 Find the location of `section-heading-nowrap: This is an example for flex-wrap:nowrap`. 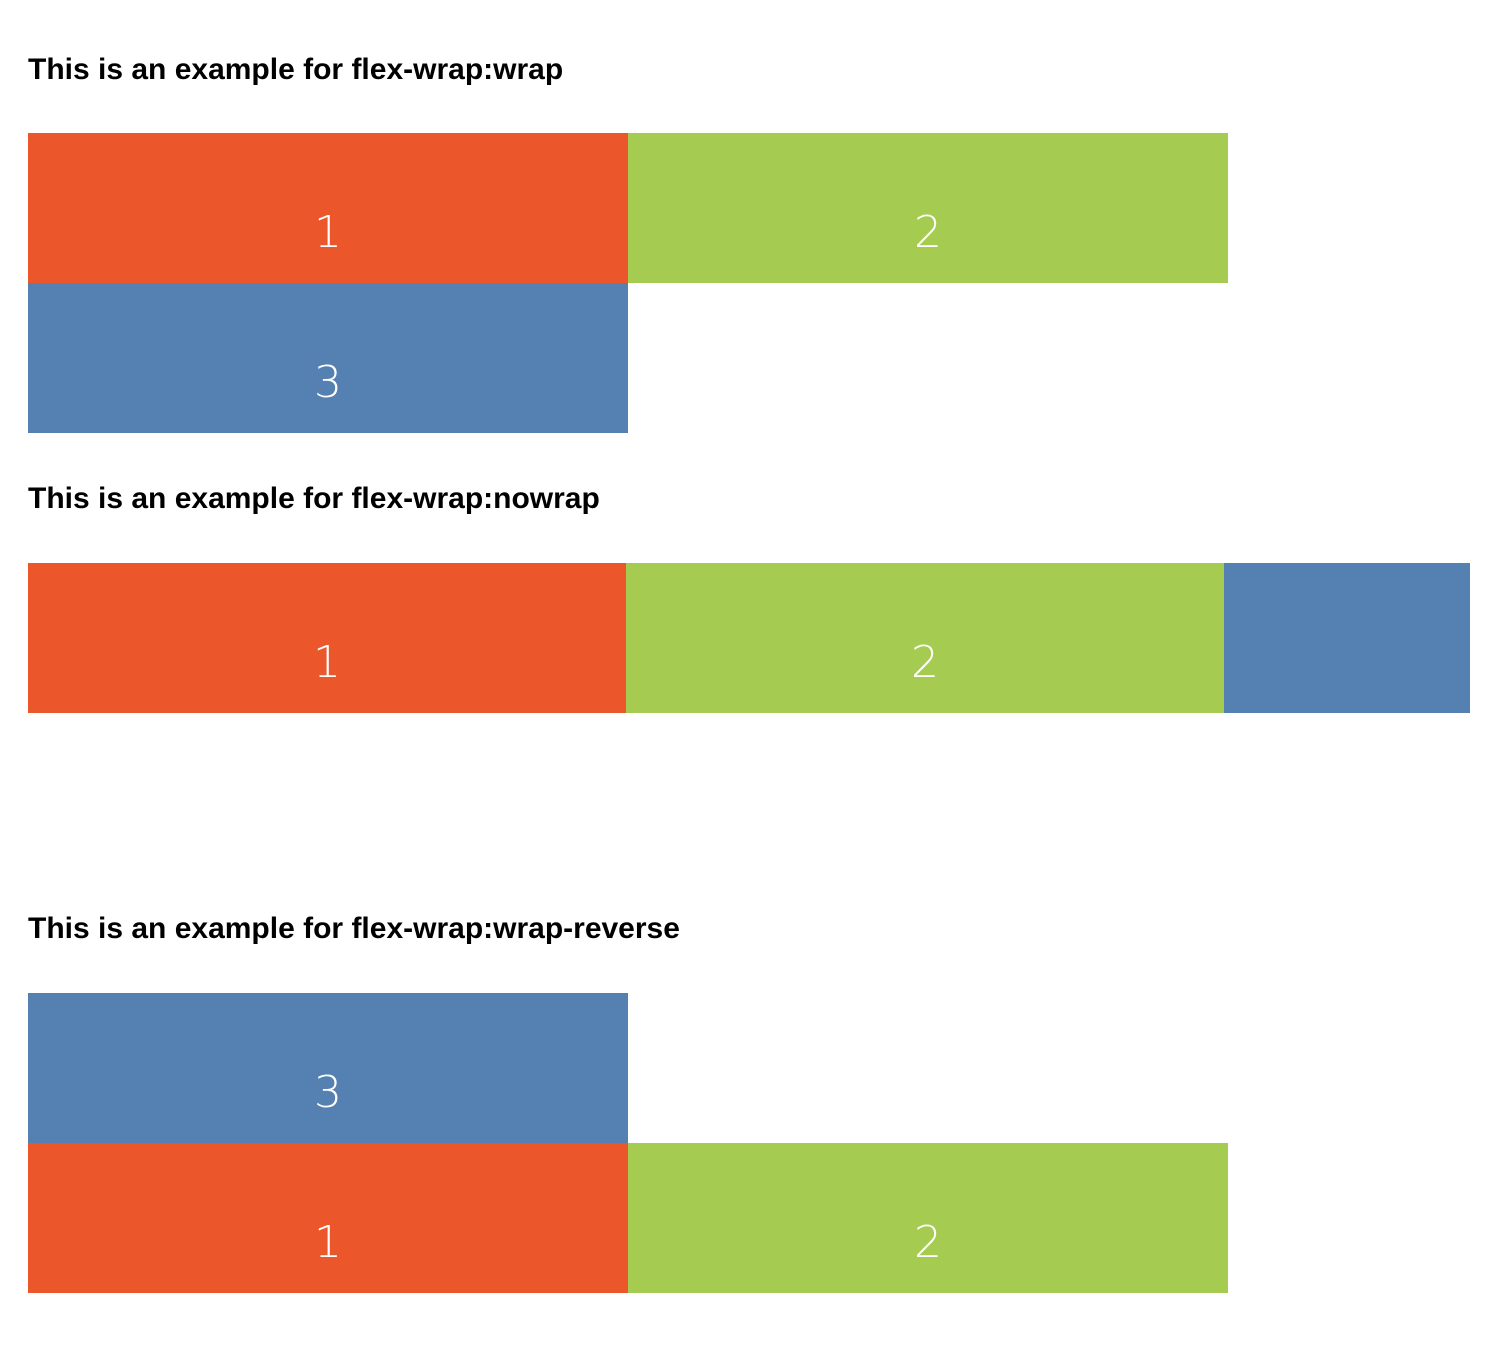

section-heading-nowrap: This is an example for flex-wrap:nowrap is located at coordinates (314, 498).